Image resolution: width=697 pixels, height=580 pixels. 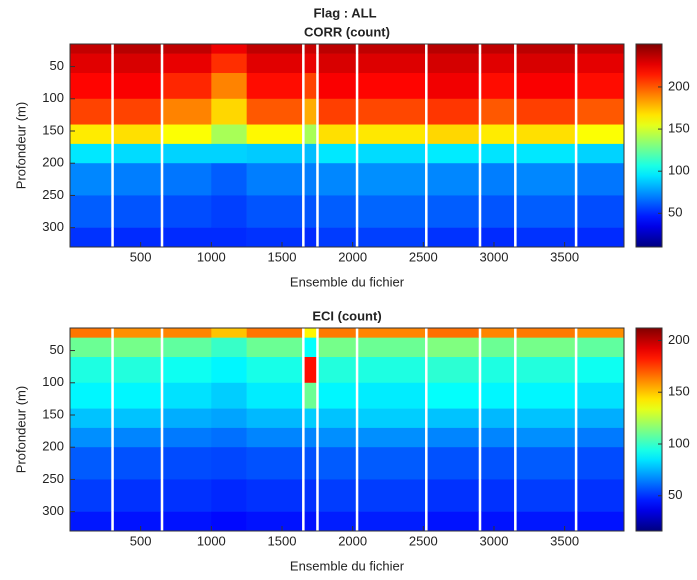 I want to click on x-tick-label: 2500, so click(x=423, y=540).